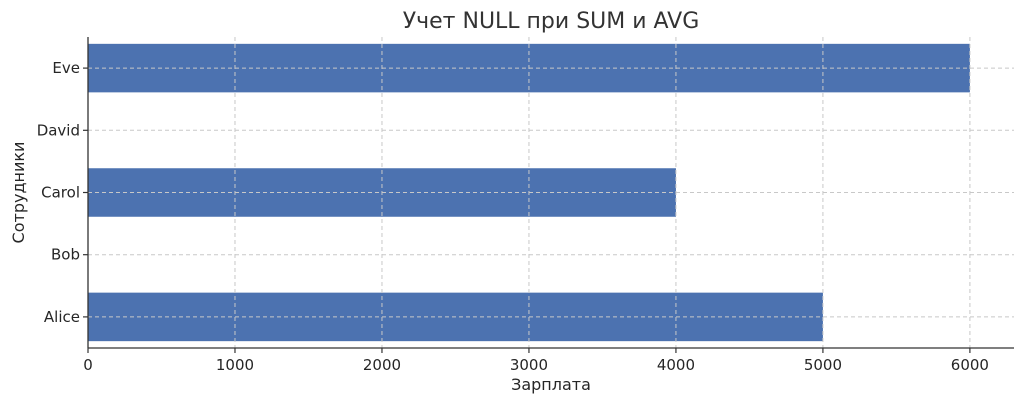 The height and width of the screenshot is (404, 1024). I want to click on y-ticks: Alice Bob Carol David Eve, so click(62, 192).